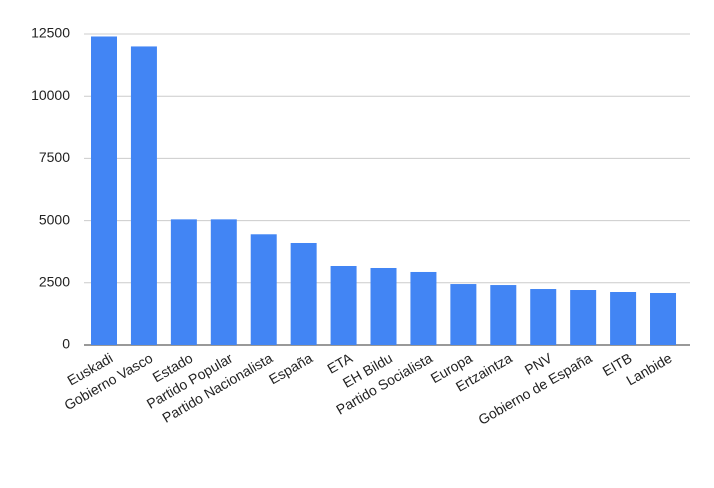 The width and height of the screenshot is (714, 488). Describe the element at coordinates (66, 344) in the screenshot. I see `y-tick-label: 0` at that location.